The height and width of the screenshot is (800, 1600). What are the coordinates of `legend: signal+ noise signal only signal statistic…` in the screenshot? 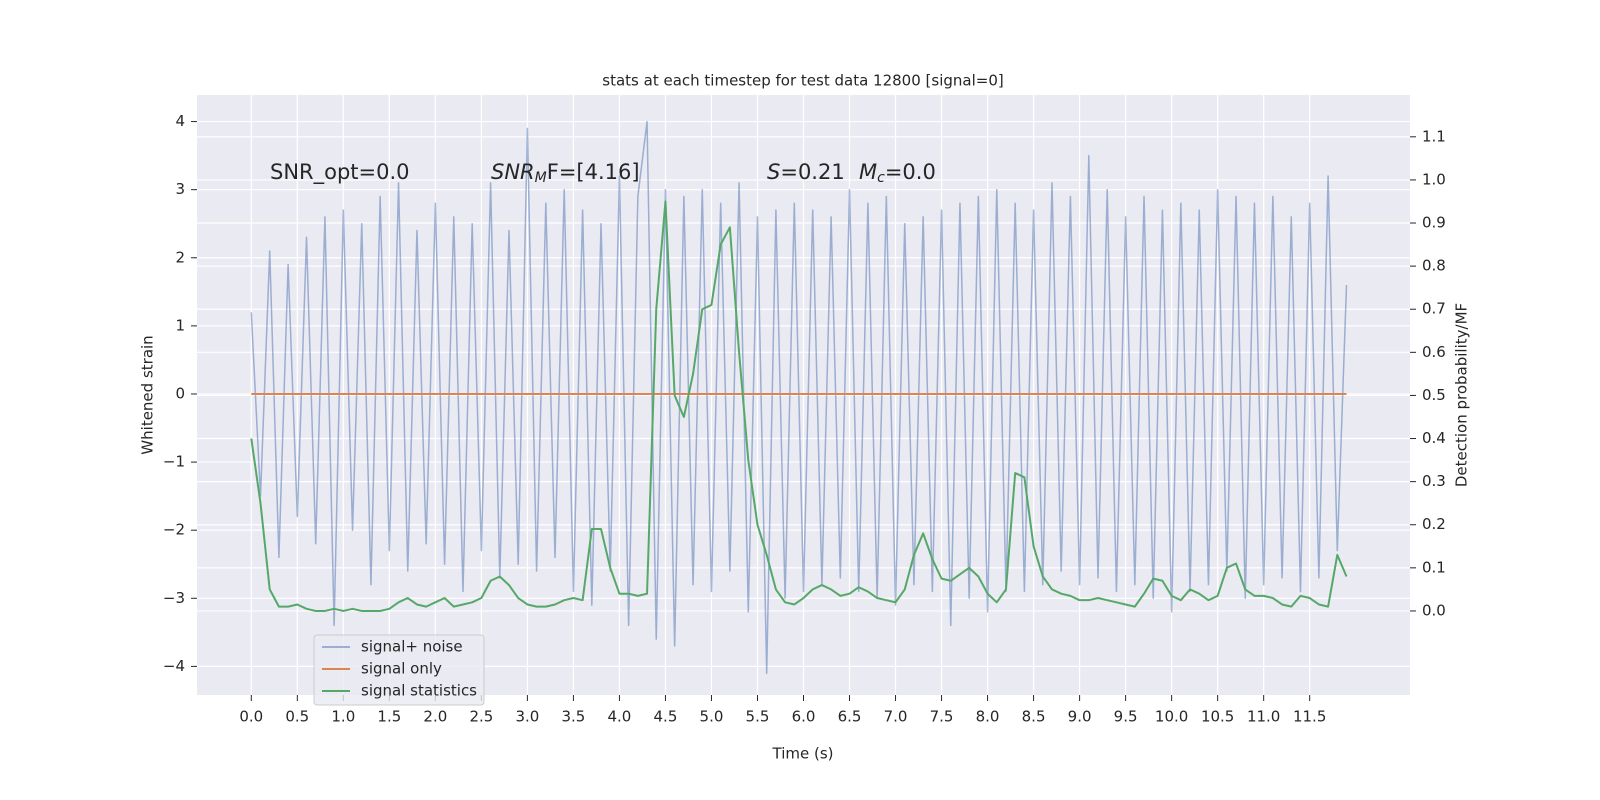 It's located at (399, 670).